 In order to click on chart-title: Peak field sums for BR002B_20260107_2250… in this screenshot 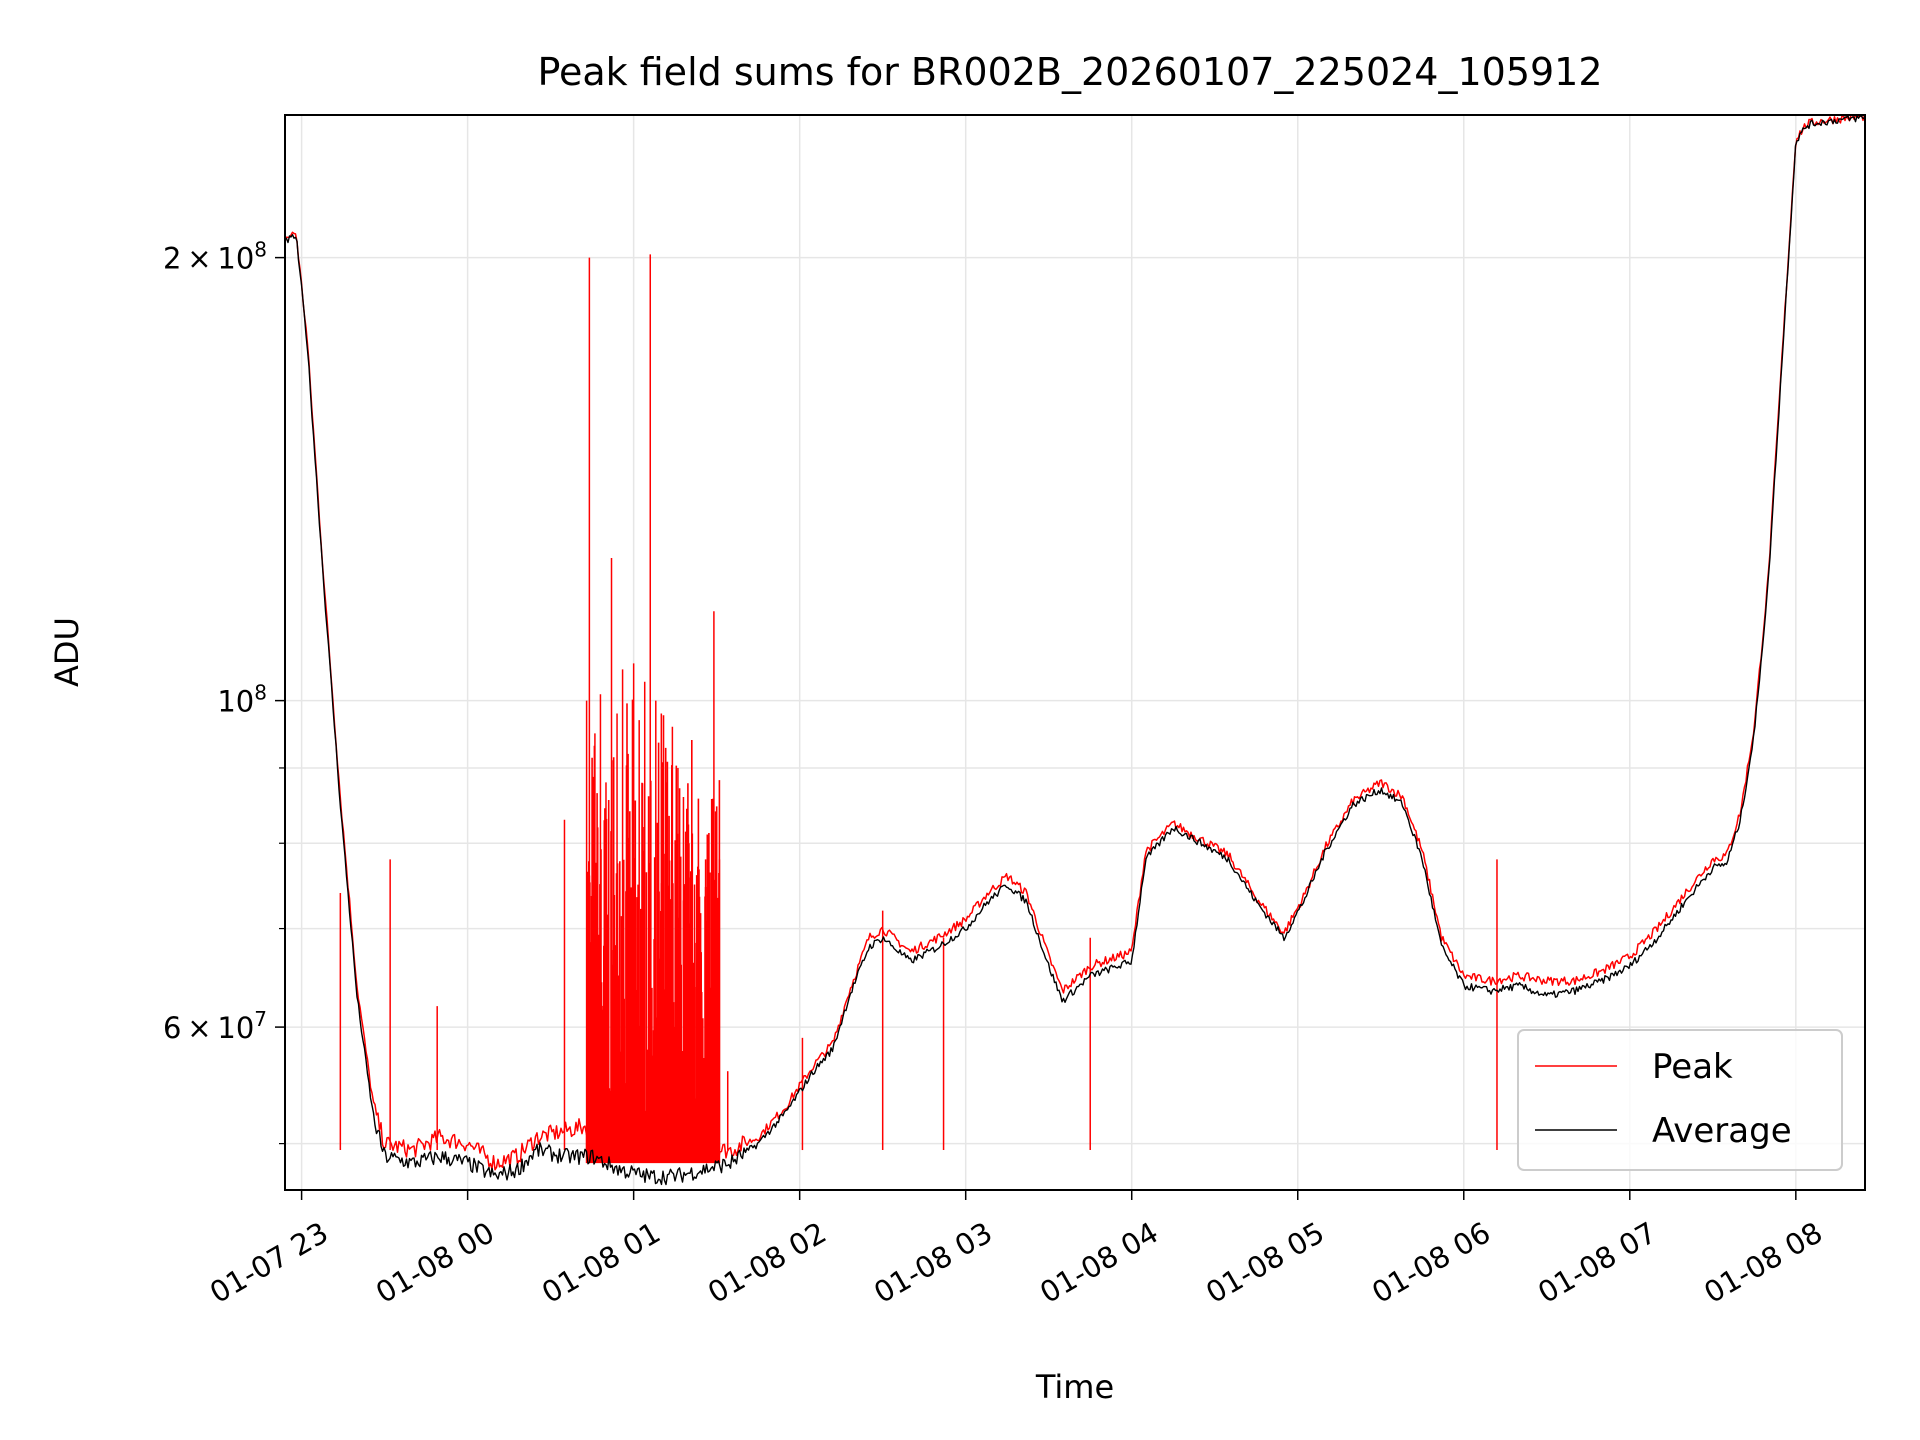, I will do `click(1069, 72)`.